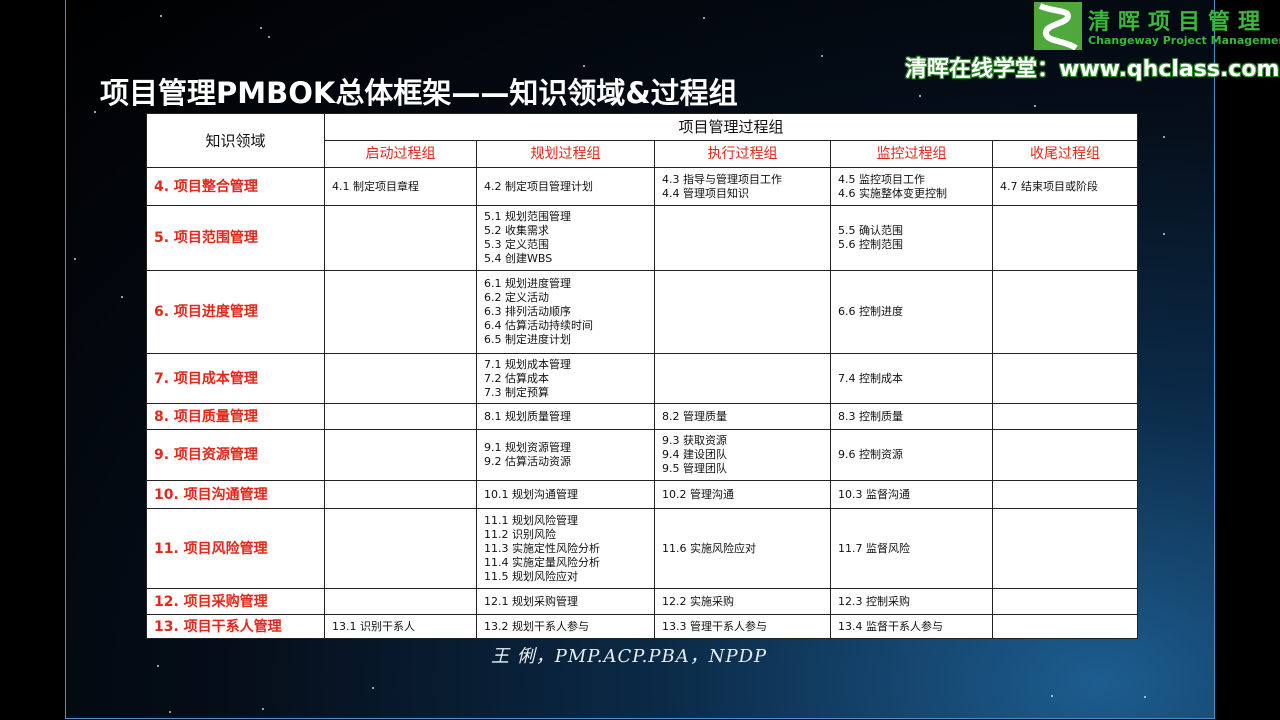 This screenshot has width=1280, height=720. What do you see at coordinates (565, 455) in the screenshot?
I see `process-cell: 9.1 规划资源管理 9.2 估算活动资源` at bounding box center [565, 455].